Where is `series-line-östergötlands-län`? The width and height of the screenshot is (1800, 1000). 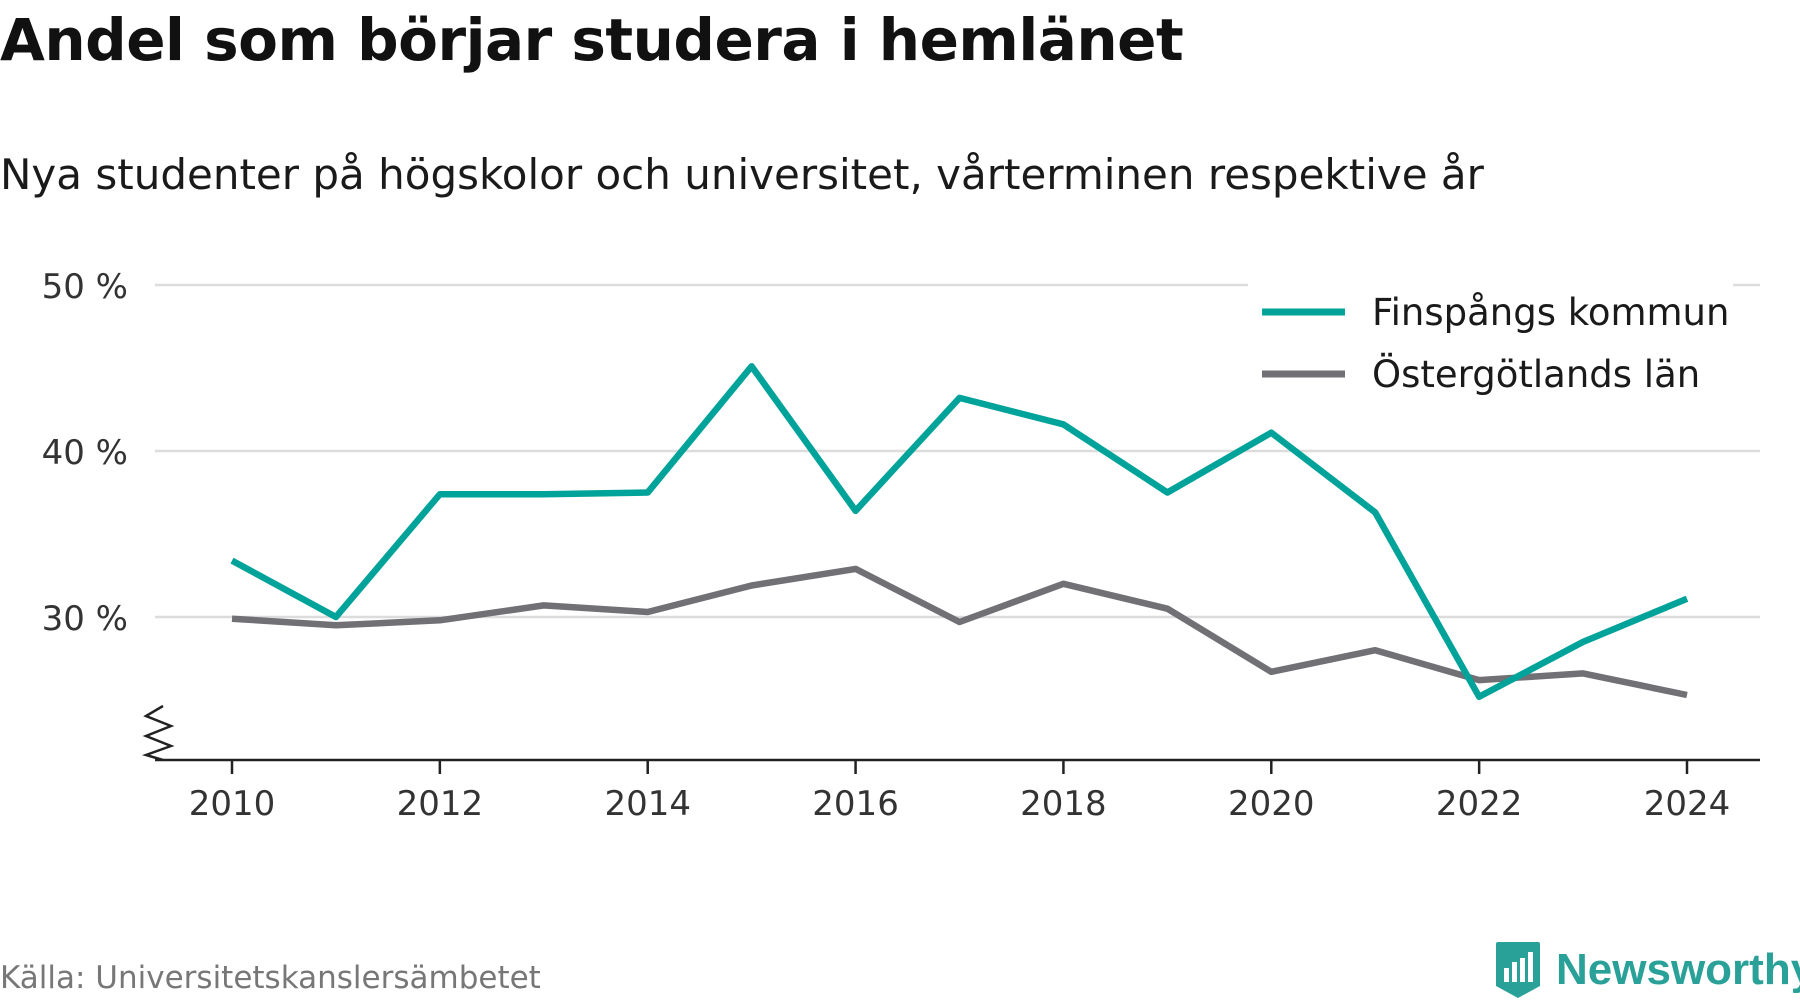
series-line-östergötlands-län is located at coordinates (959, 632).